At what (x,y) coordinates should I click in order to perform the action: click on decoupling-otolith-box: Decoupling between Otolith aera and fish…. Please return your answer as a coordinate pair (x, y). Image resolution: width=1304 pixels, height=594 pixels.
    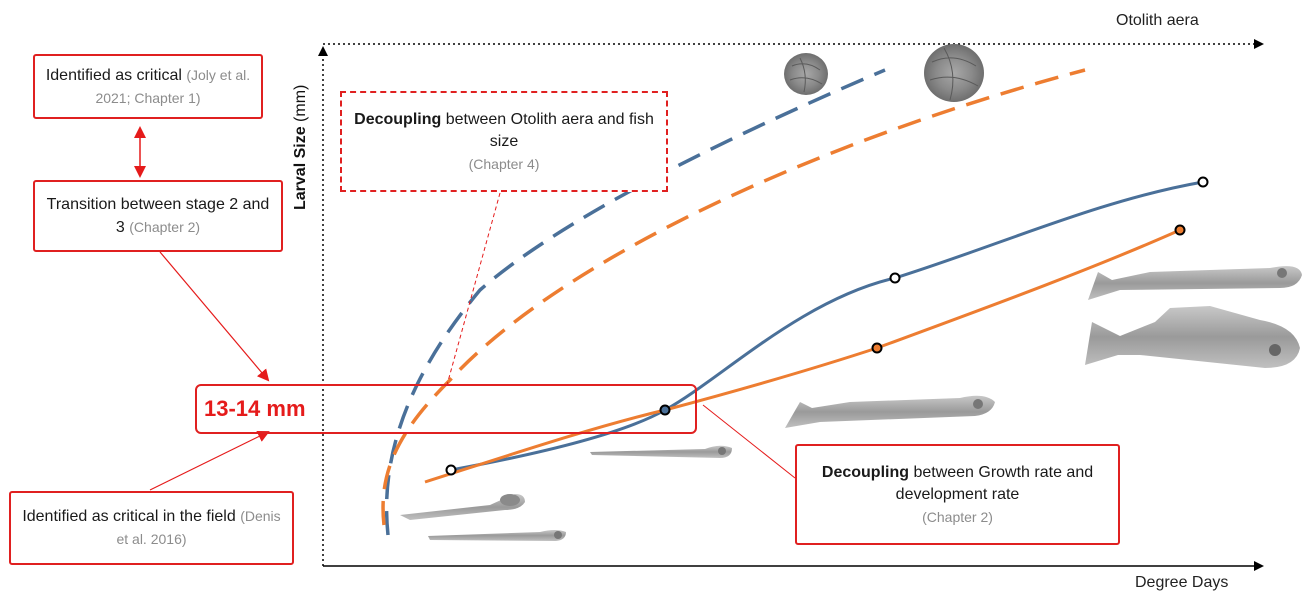
    Looking at the image, I should click on (504, 141).